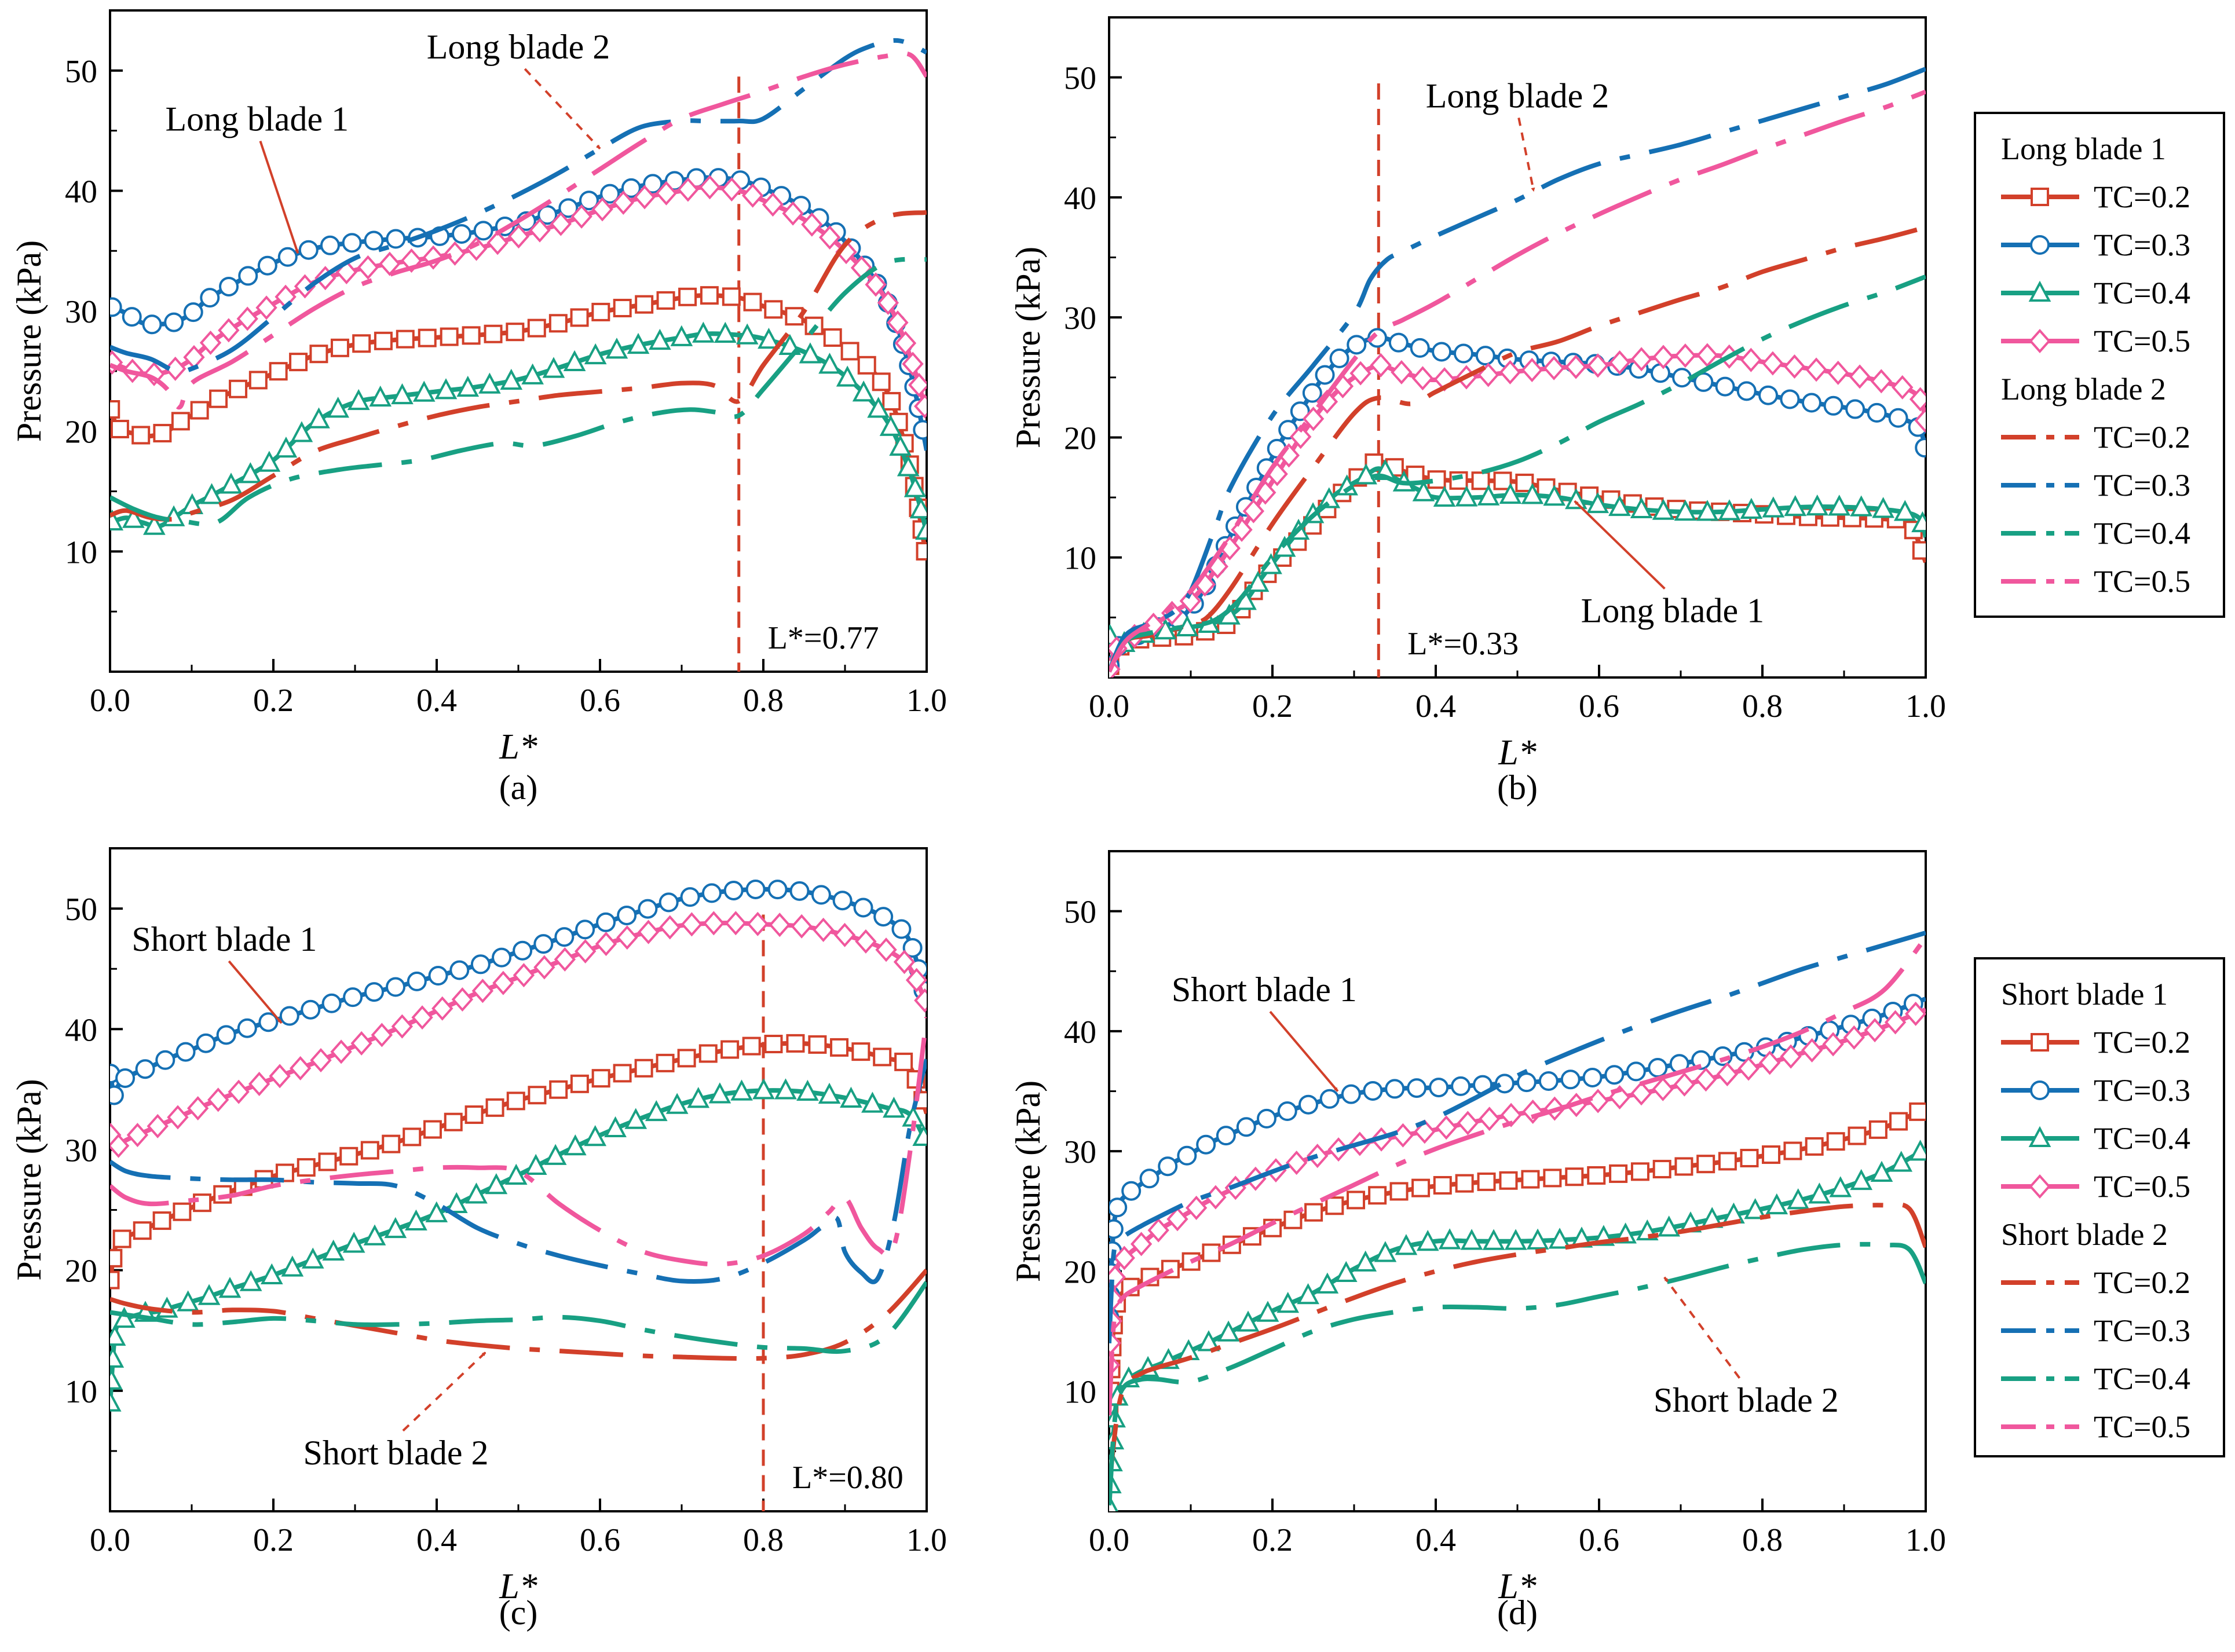 This screenshot has height=1652, width=2235. Describe the element at coordinates (600, 701) in the screenshot. I see `panel-a-xtick-label: 0.6` at that location.